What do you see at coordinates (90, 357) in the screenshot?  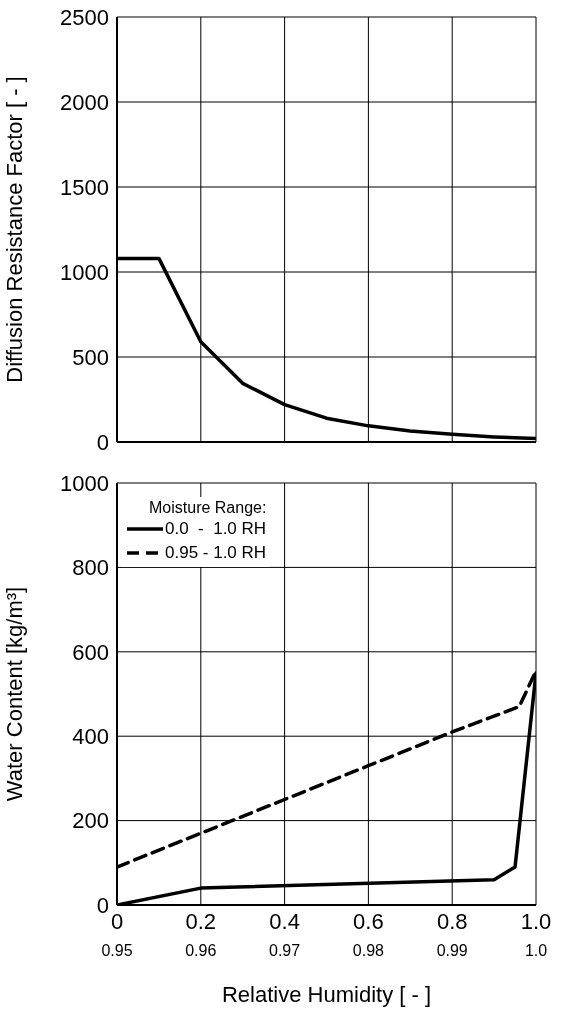 I see `y-tick-label: 500` at bounding box center [90, 357].